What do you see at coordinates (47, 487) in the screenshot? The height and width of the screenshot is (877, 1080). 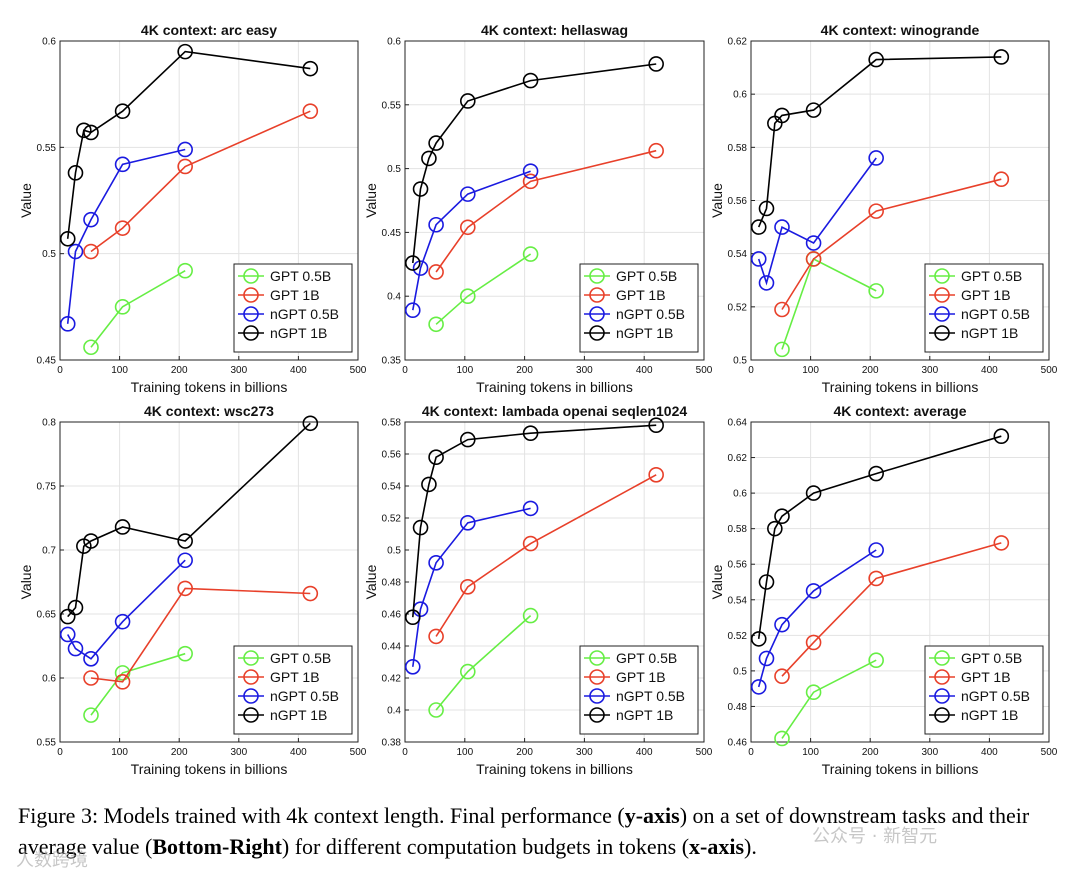 I see `y-tick-label: 0.75` at bounding box center [47, 487].